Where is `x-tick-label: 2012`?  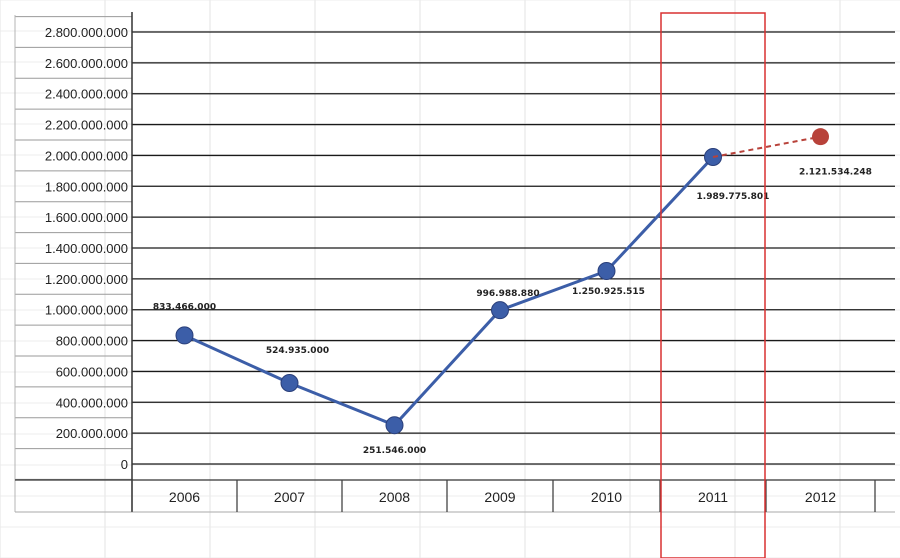
x-tick-label: 2012 is located at coordinates (820, 497).